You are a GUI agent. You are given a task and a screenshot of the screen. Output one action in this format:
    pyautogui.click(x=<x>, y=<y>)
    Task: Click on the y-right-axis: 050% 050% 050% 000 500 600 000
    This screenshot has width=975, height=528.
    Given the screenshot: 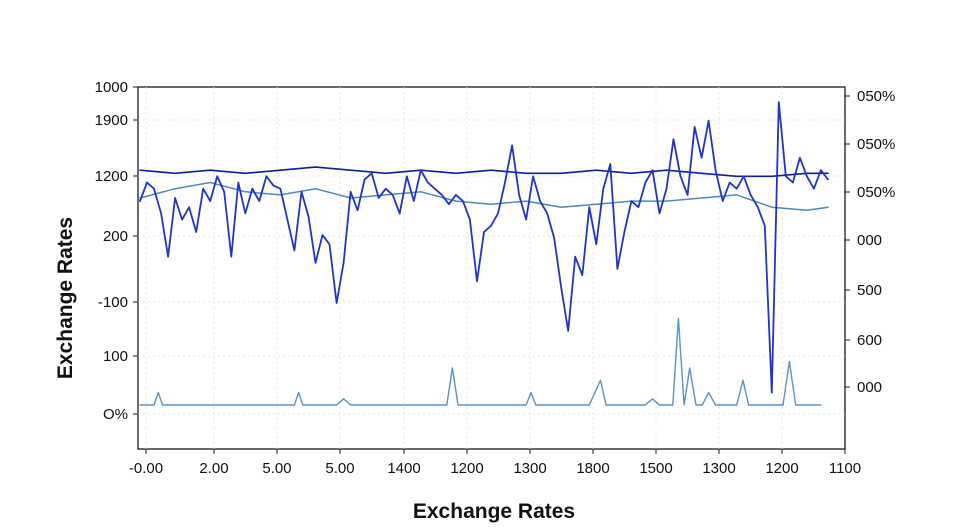 What is the action you would take?
    pyautogui.click(x=870, y=242)
    